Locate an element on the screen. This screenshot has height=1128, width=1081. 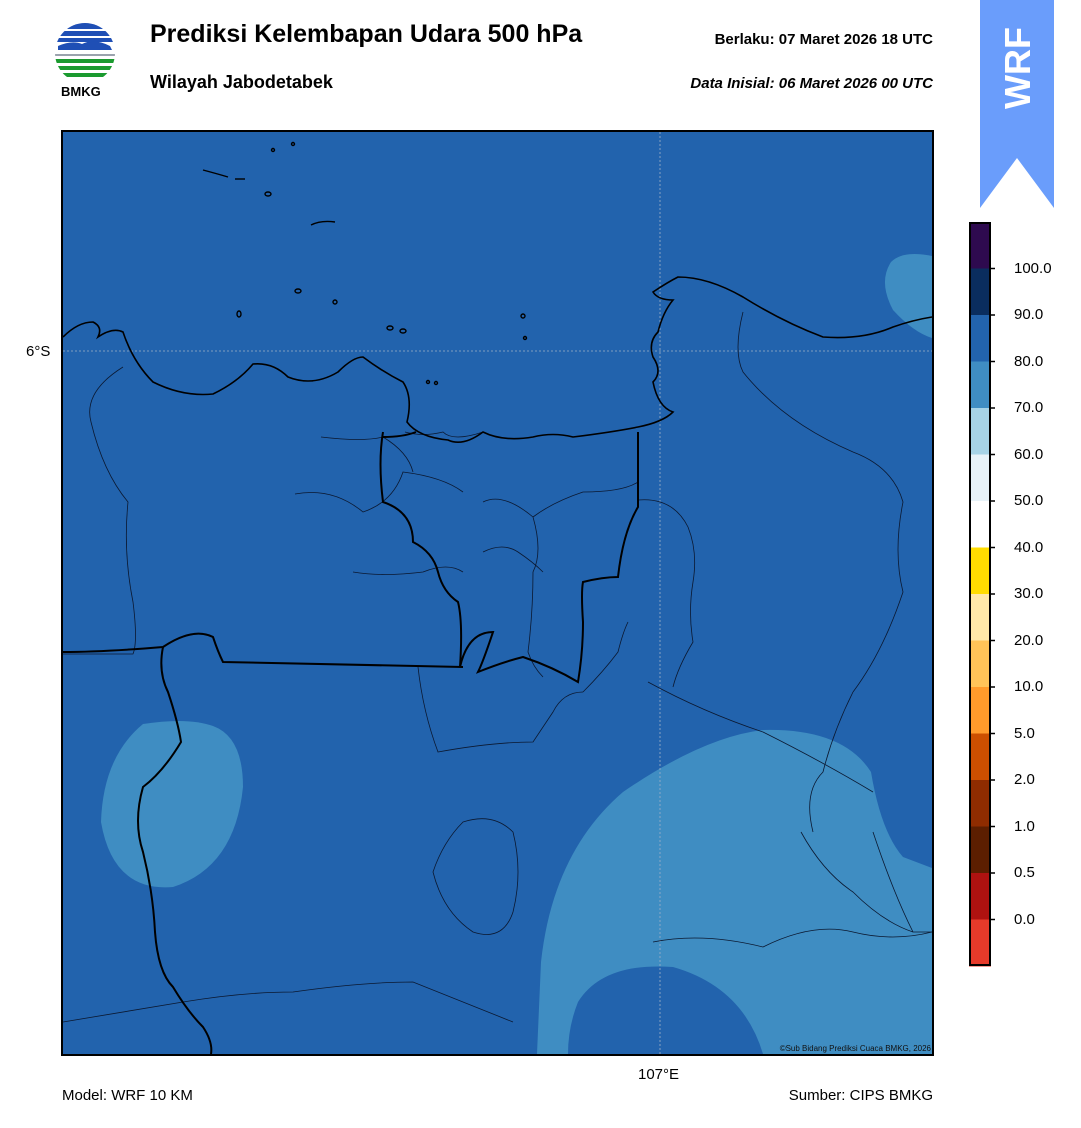
colorbar-tick-label: 20.0 is located at coordinates (1029, 640).